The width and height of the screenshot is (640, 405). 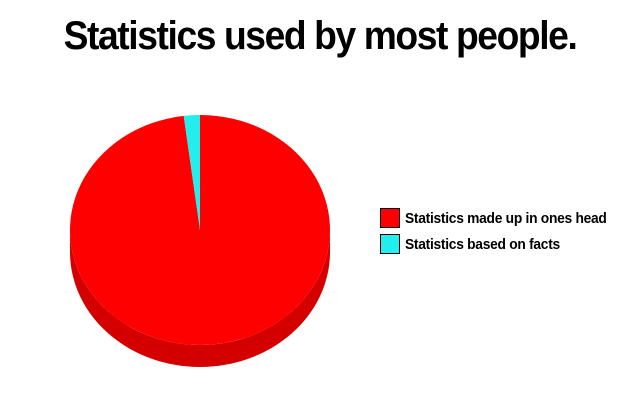 I want to click on pie-depth, so click(x=200, y=298).